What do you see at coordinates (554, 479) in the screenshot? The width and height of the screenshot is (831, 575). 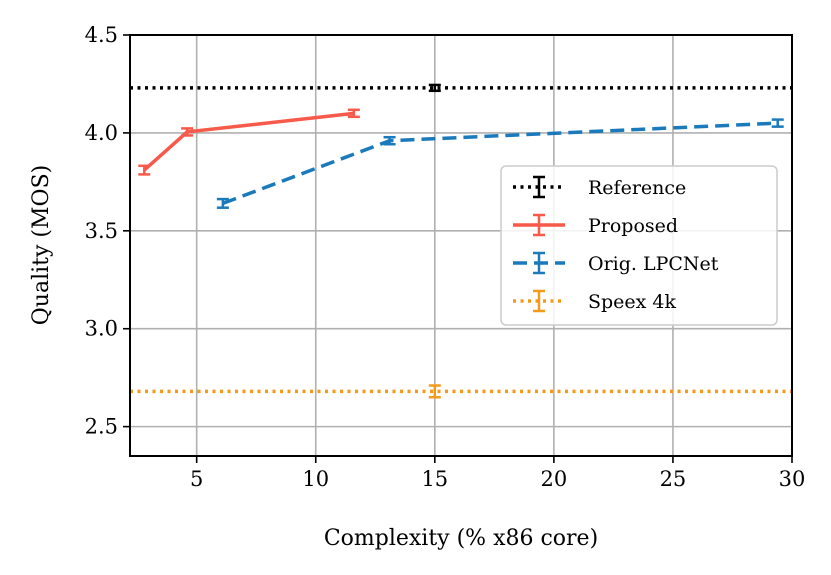 I see `x-tick-label: 20` at bounding box center [554, 479].